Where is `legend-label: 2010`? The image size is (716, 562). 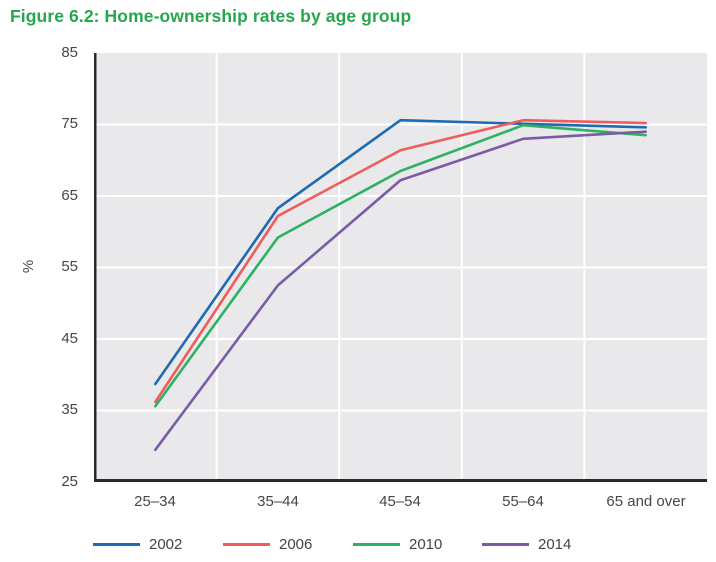
legend-label: 2010 is located at coordinates (426, 544).